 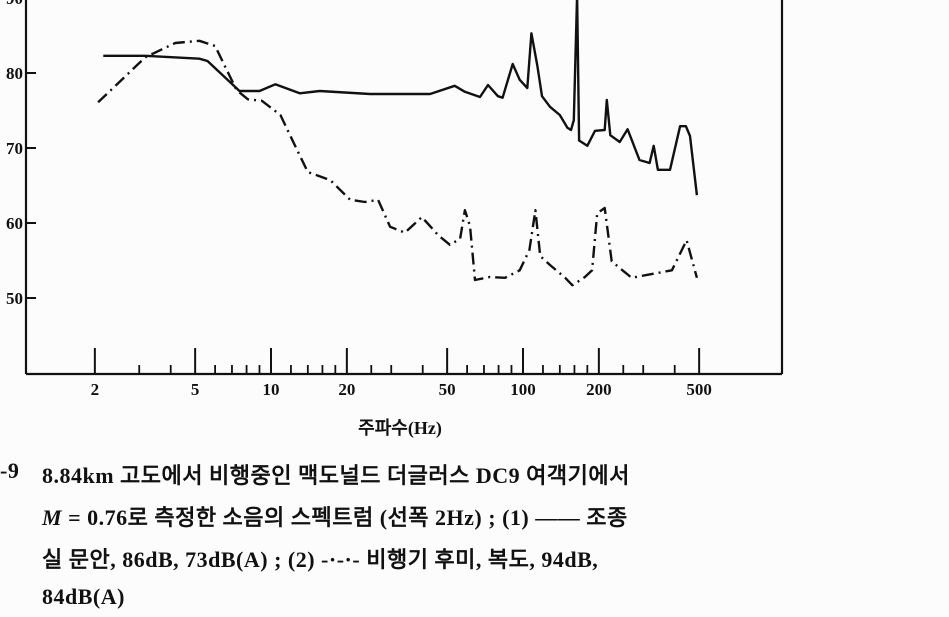 What do you see at coordinates (10, 470) in the screenshot?
I see `figure-number: -9` at bounding box center [10, 470].